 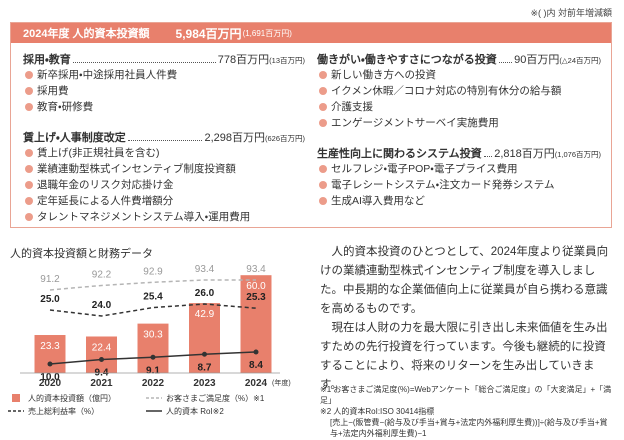 What do you see at coordinates (86, 34) in the screenshot?
I see `header-label: 2024年度 人的資本投資額` at bounding box center [86, 34].